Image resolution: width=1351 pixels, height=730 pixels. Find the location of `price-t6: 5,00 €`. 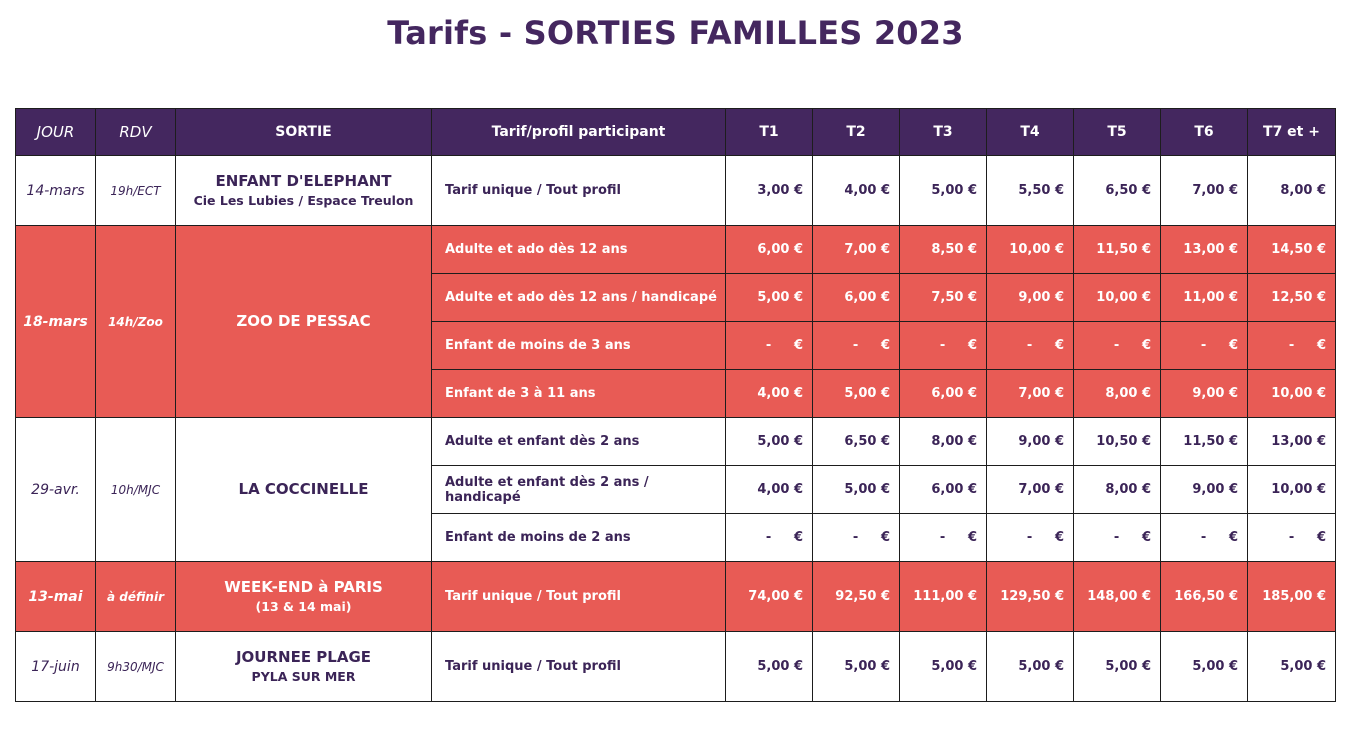

price-t6: 5,00 € is located at coordinates (1204, 666).